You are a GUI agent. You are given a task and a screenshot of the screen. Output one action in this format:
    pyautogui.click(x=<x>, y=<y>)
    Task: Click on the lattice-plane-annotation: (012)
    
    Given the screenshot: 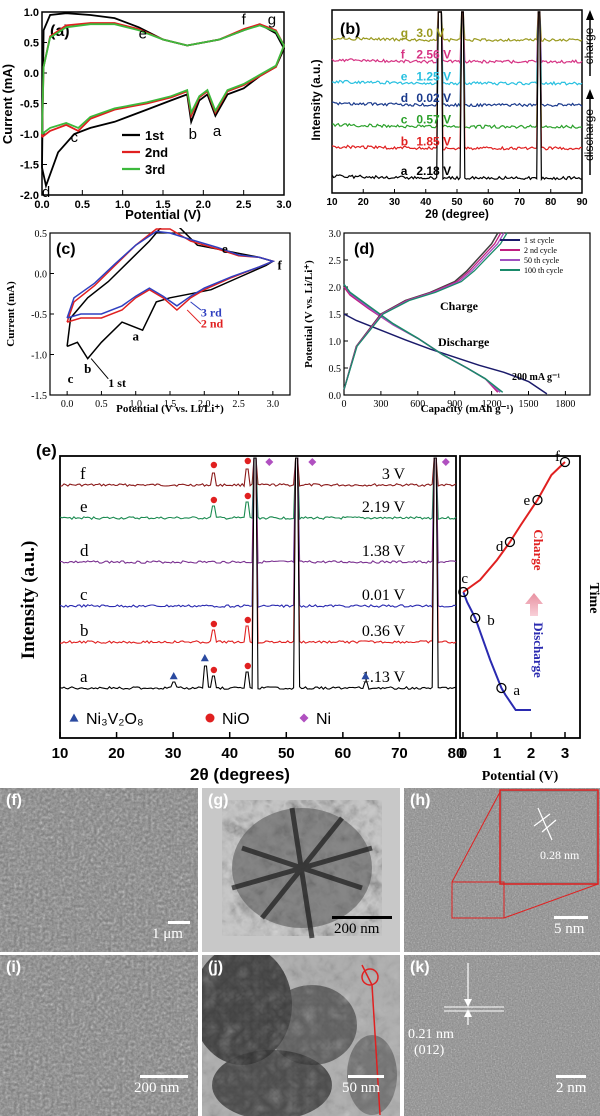 What is the action you would take?
    pyautogui.click(x=429, y=1050)
    